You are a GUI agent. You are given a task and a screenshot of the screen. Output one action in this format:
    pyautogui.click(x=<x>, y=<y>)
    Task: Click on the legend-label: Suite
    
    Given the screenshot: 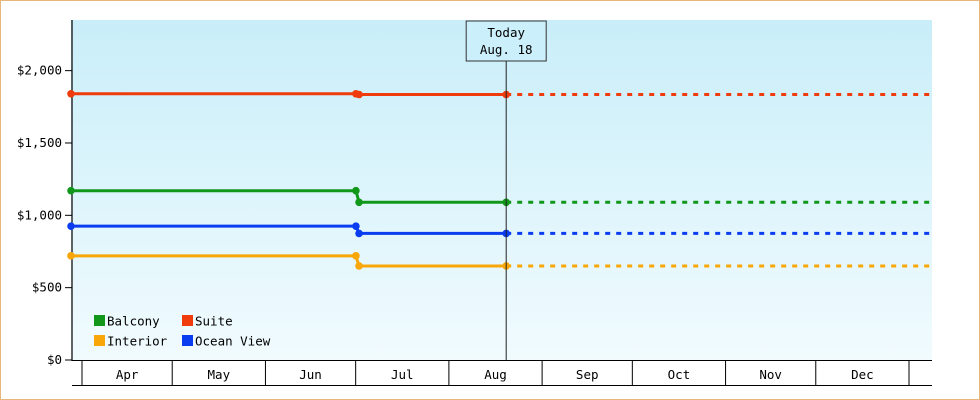 What is the action you would take?
    pyautogui.click(x=214, y=321)
    